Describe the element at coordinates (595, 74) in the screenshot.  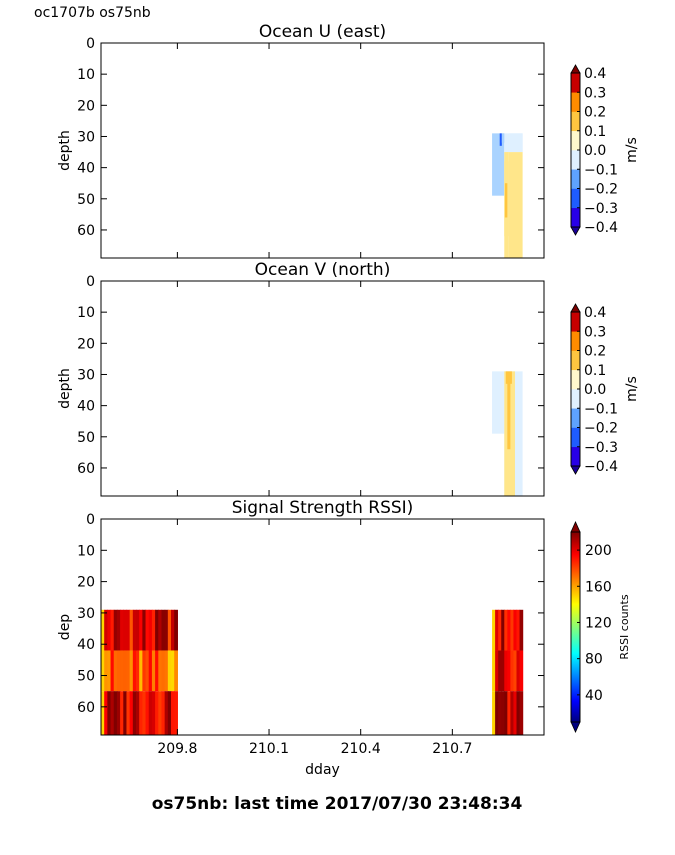
I see `colorbar-tick-label: 0.4` at that location.